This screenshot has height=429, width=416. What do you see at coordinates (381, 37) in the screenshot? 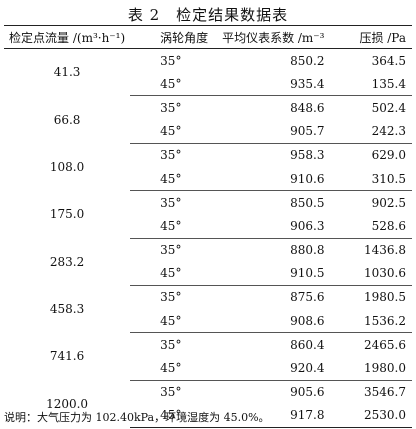
I see `header-pressure-loss: 压损 /Pa` at bounding box center [381, 37].